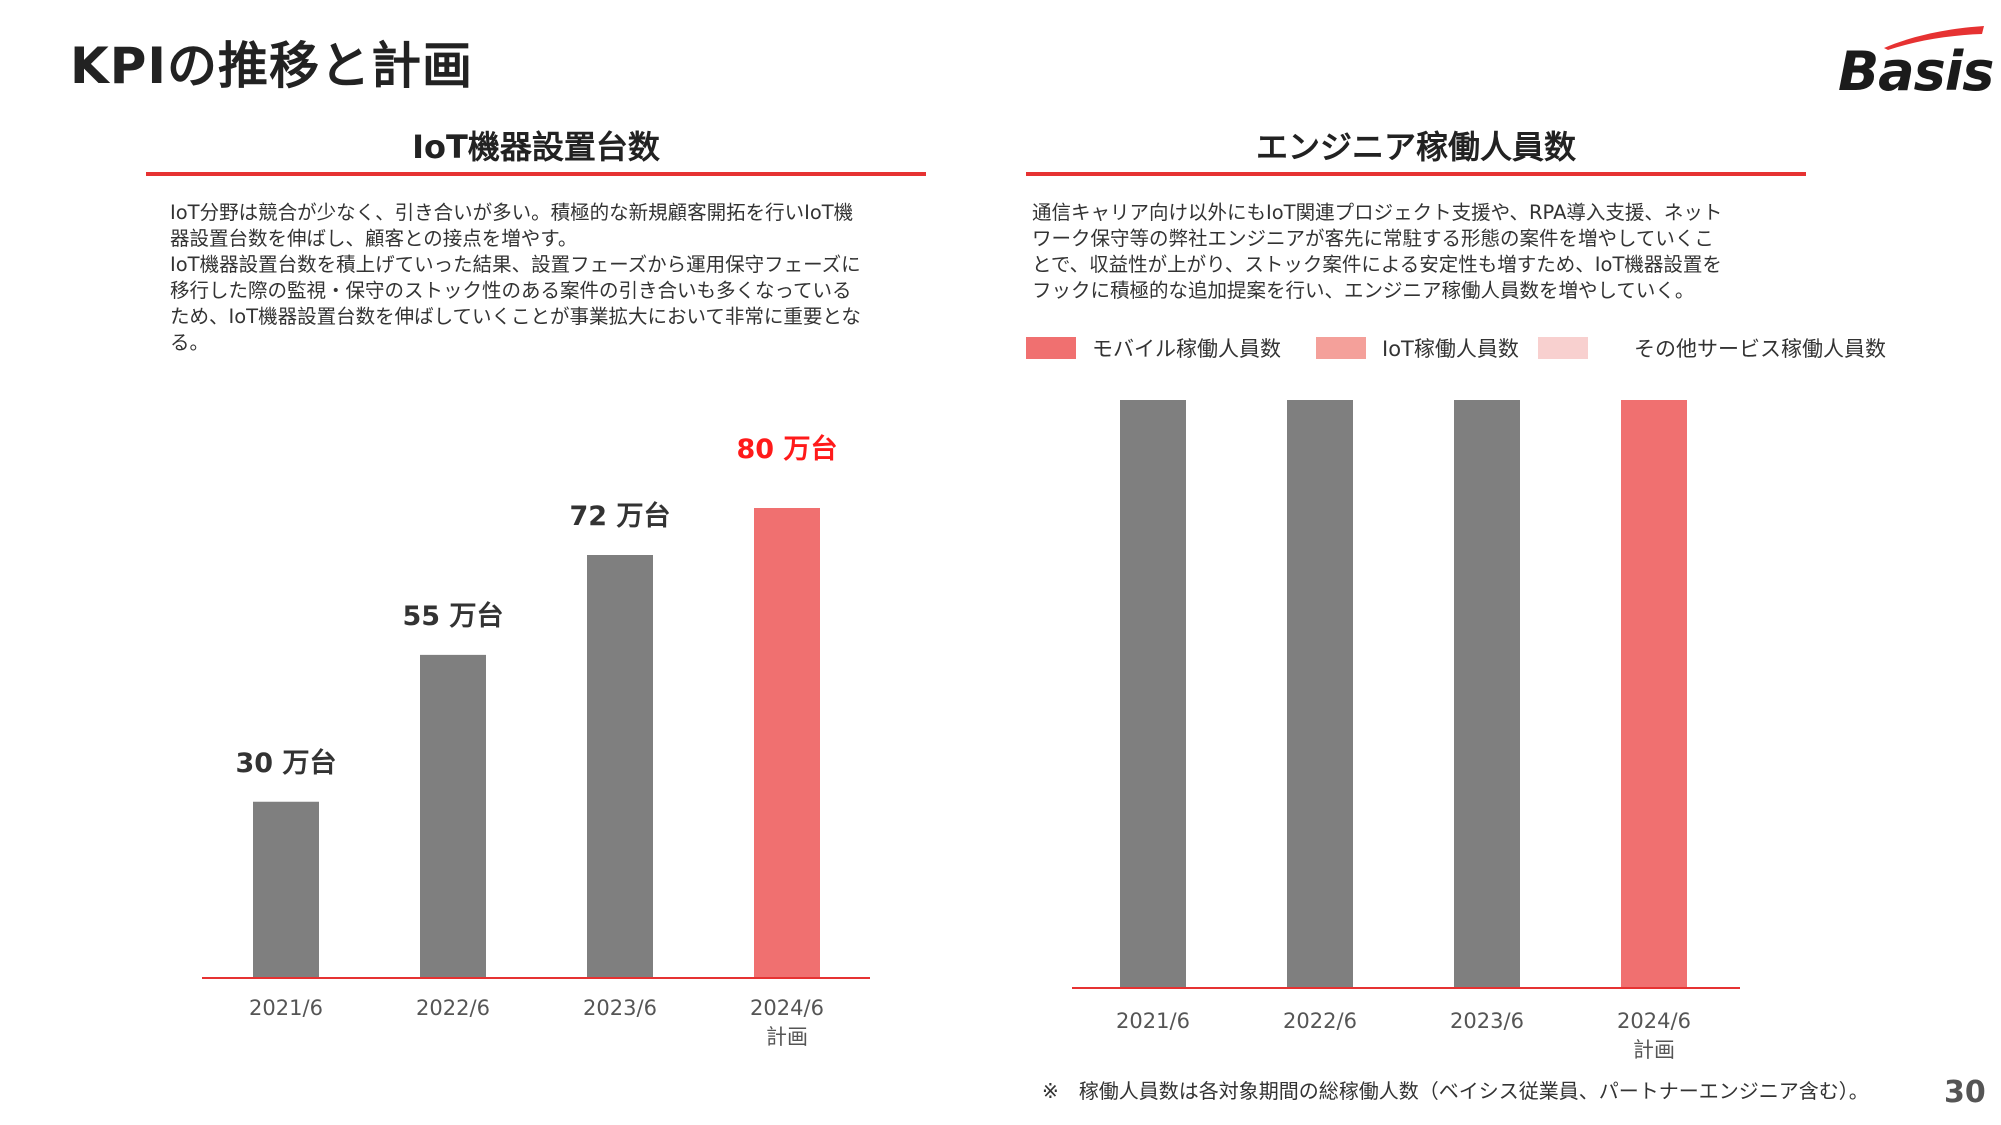 This screenshot has height=1125, width=2001. What do you see at coordinates (453, 816) in the screenshot?
I see `iot-bar-2022/6` at bounding box center [453, 816].